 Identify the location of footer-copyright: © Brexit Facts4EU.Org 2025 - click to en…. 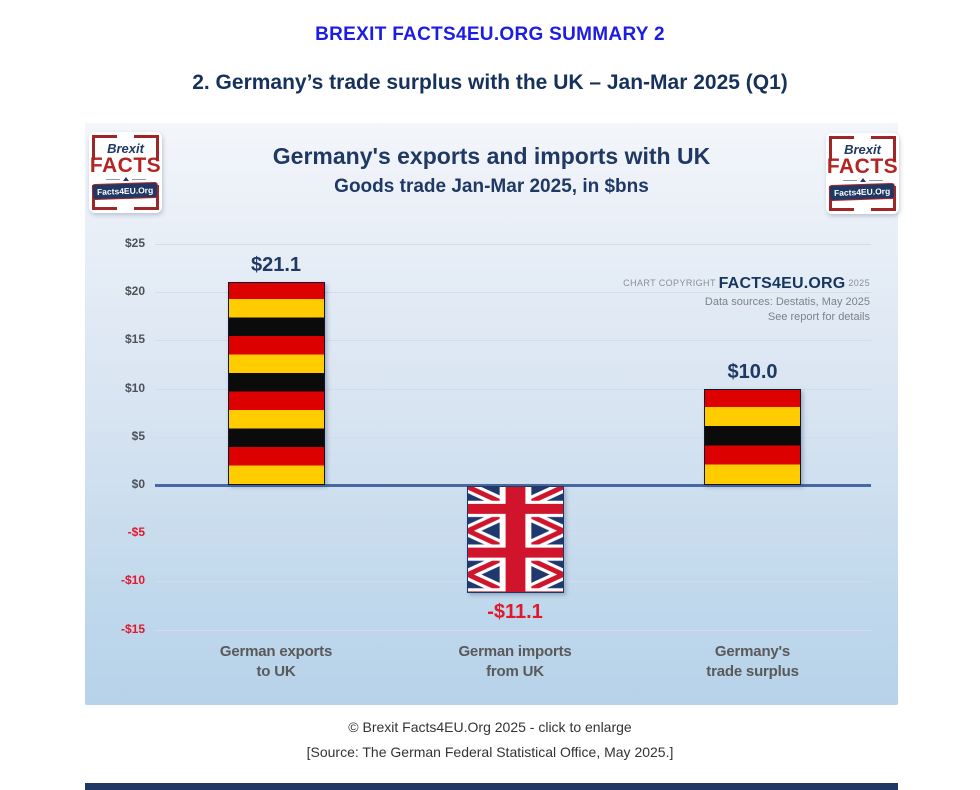
(490, 727).